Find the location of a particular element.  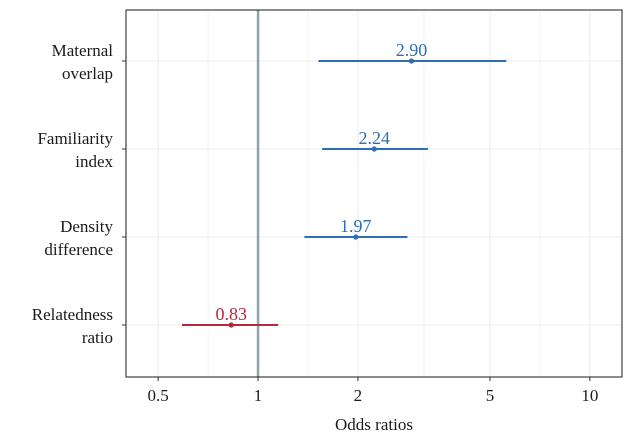

estimate-row: 1.97 is located at coordinates (356, 228).